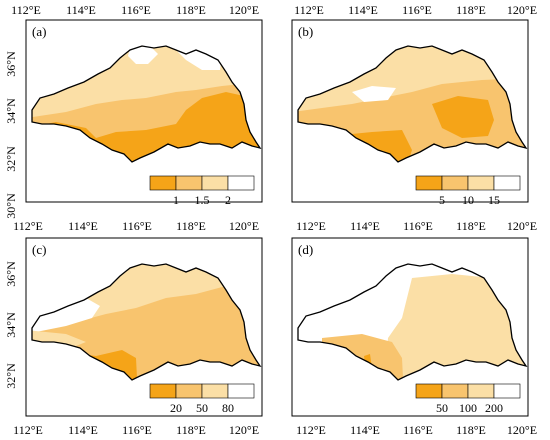 The image size is (550, 440). I want to click on panel-b-label: (b), so click(305, 31).